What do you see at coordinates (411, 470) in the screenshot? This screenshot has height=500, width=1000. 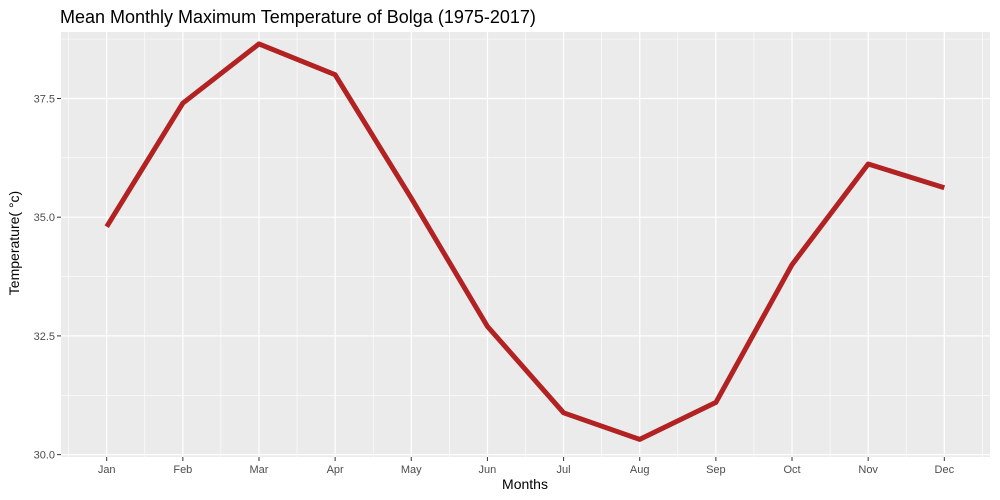 I see `x-tick-label: May` at bounding box center [411, 470].